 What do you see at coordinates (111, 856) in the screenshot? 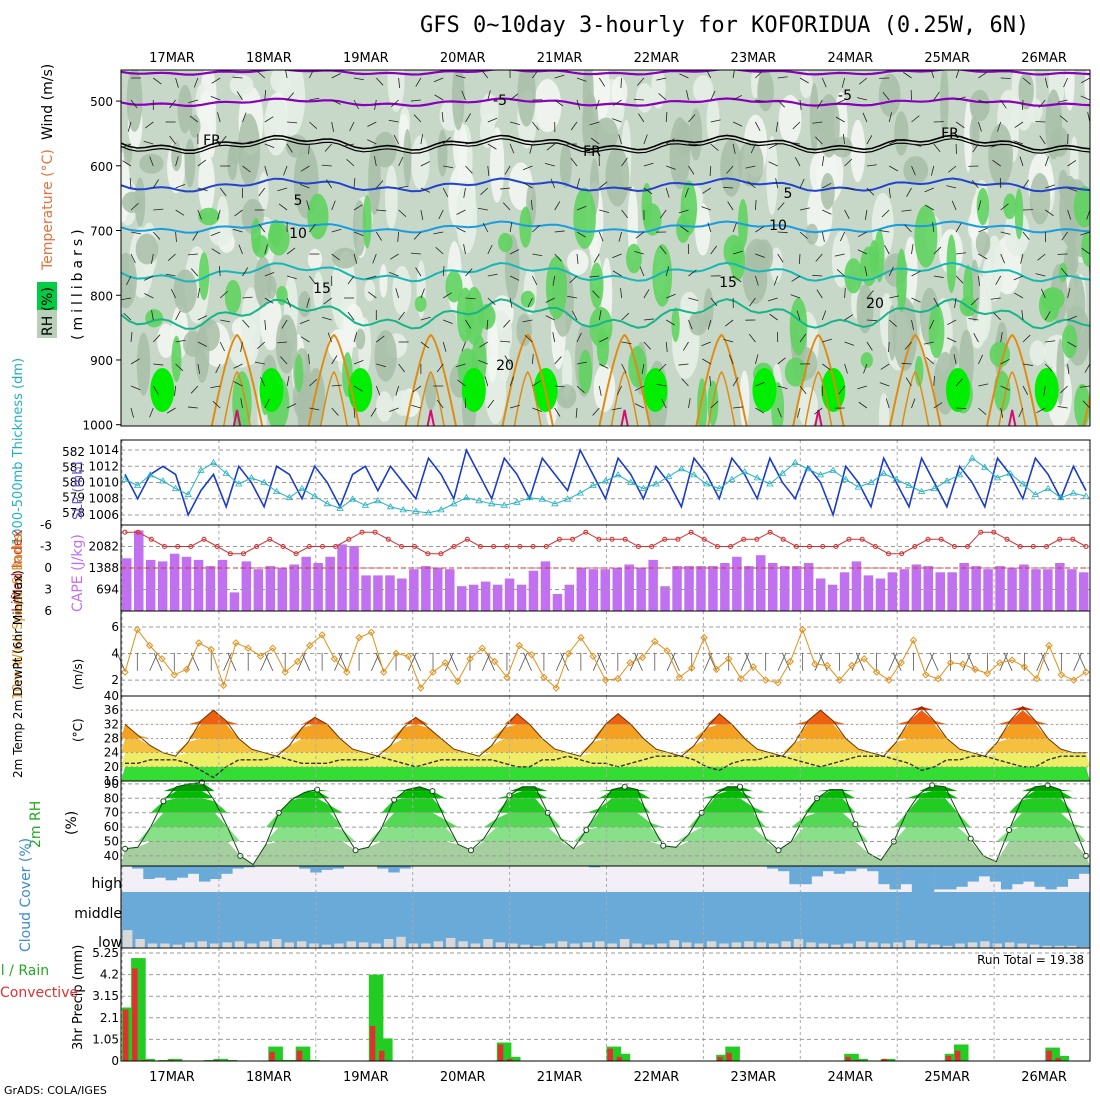
I see `rh-tick-label: 40` at bounding box center [111, 856].